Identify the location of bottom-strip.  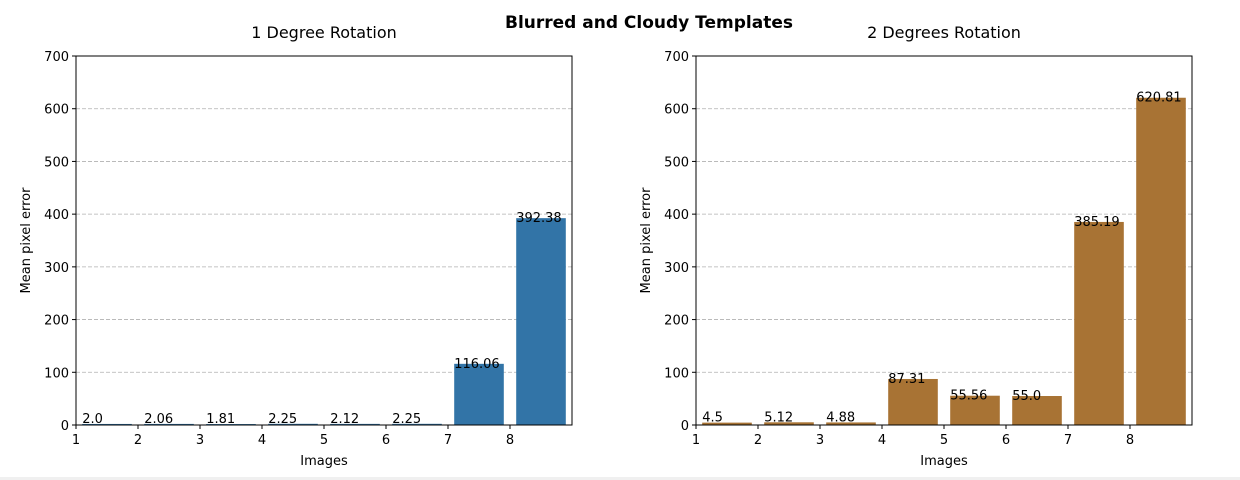
(620, 478).